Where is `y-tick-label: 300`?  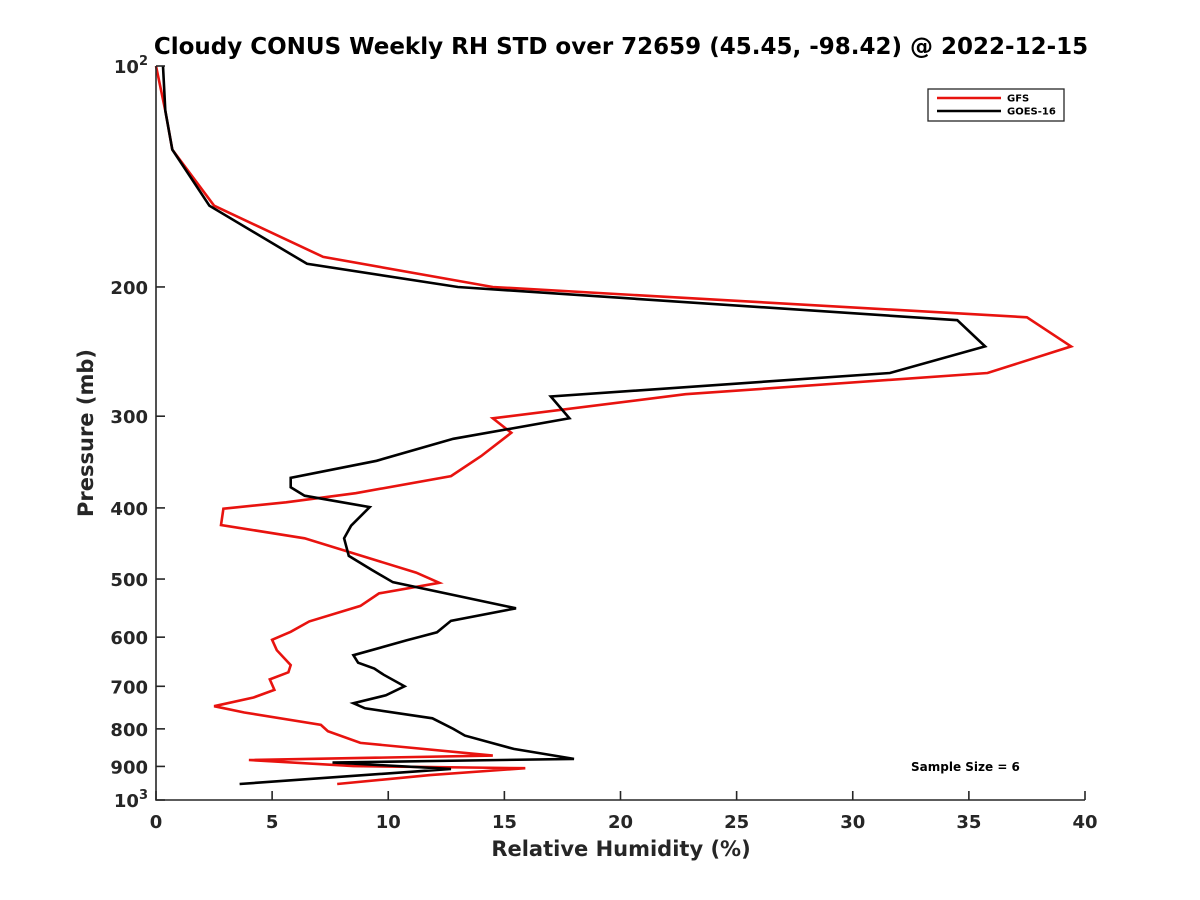
y-tick-label: 300 is located at coordinates (129, 417).